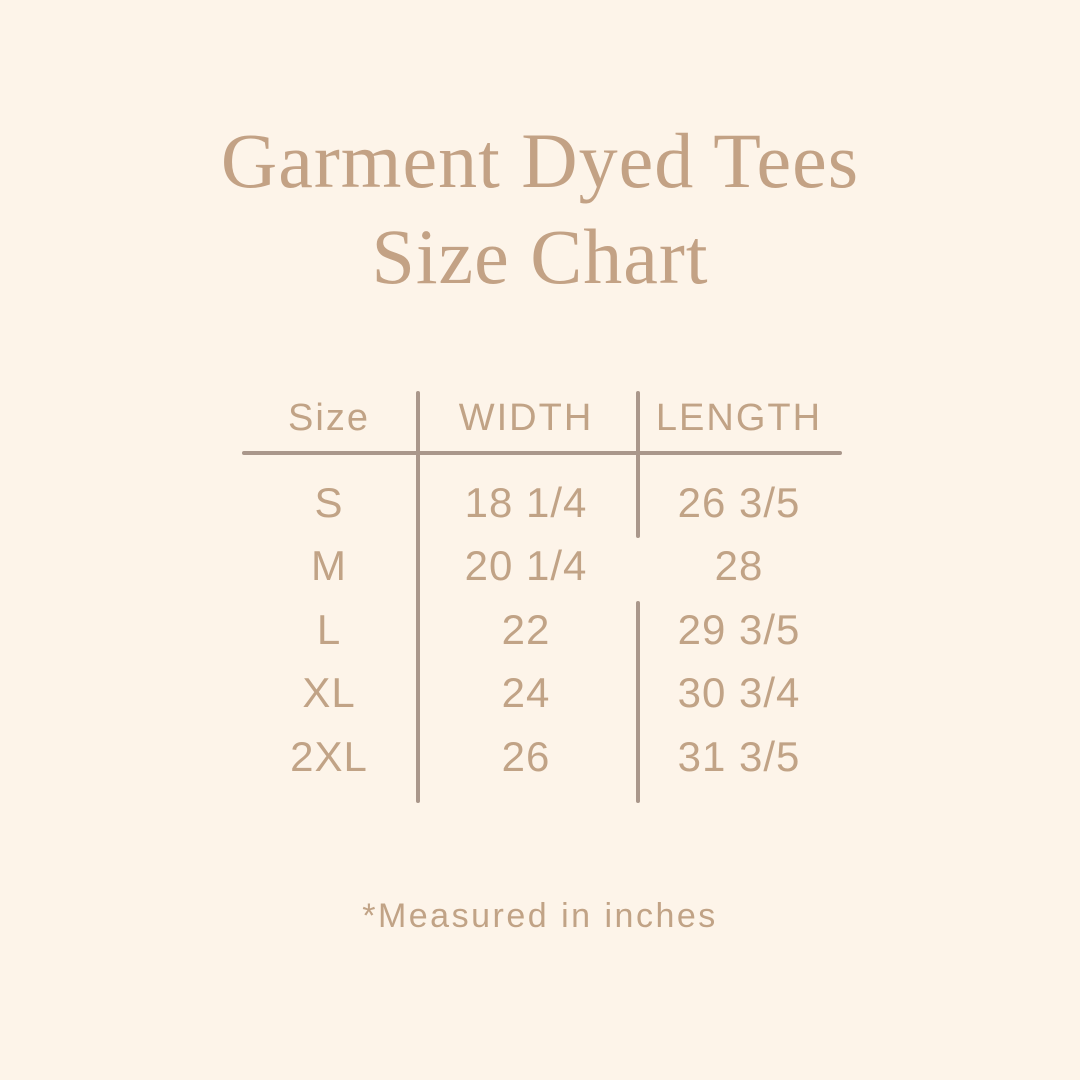 This screenshot has height=1080, width=1080. What do you see at coordinates (638, 464) in the screenshot?
I see `table-divider-width-length-upper` at bounding box center [638, 464].